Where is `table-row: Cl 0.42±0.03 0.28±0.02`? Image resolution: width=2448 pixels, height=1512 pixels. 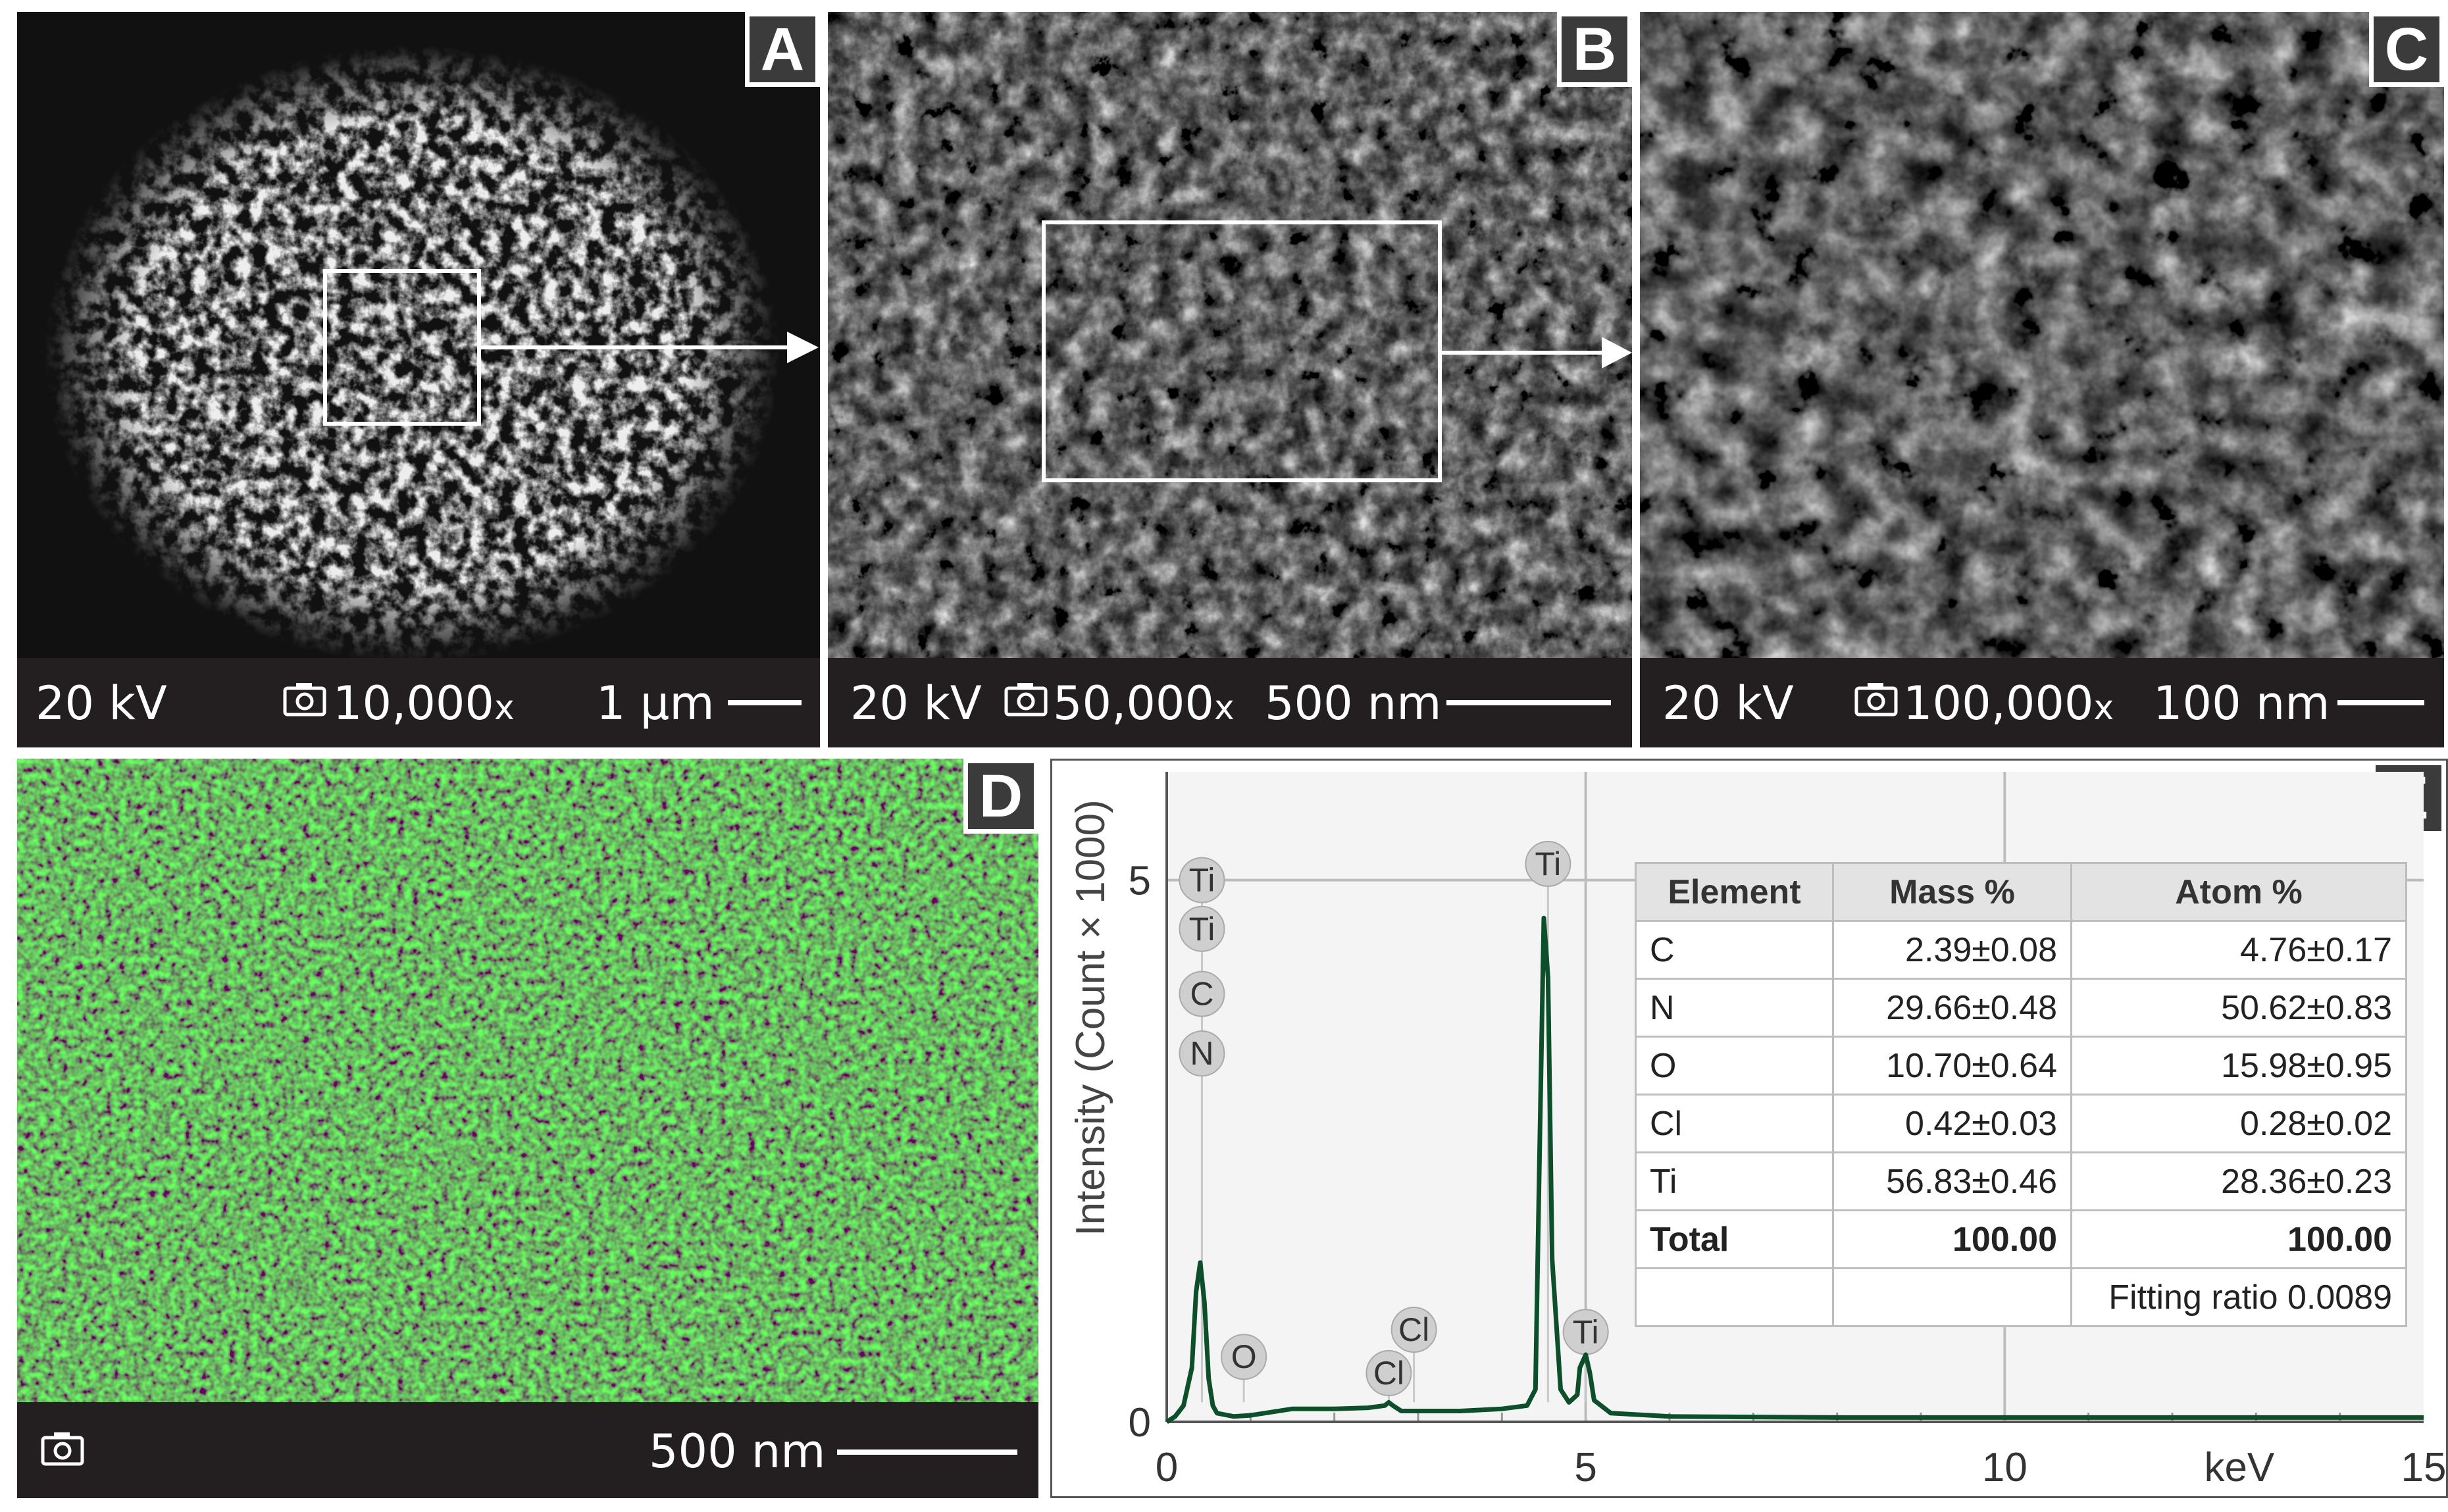
table-row: Cl 0.42±0.03 0.28±0.02 is located at coordinates (2021, 1123).